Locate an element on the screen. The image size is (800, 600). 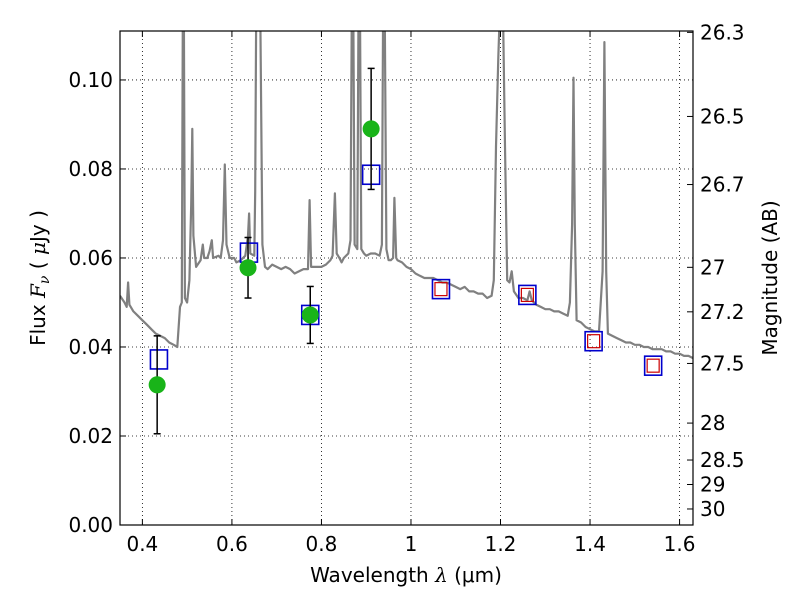
x-tick-label: 0.4 is located at coordinates (142, 544).